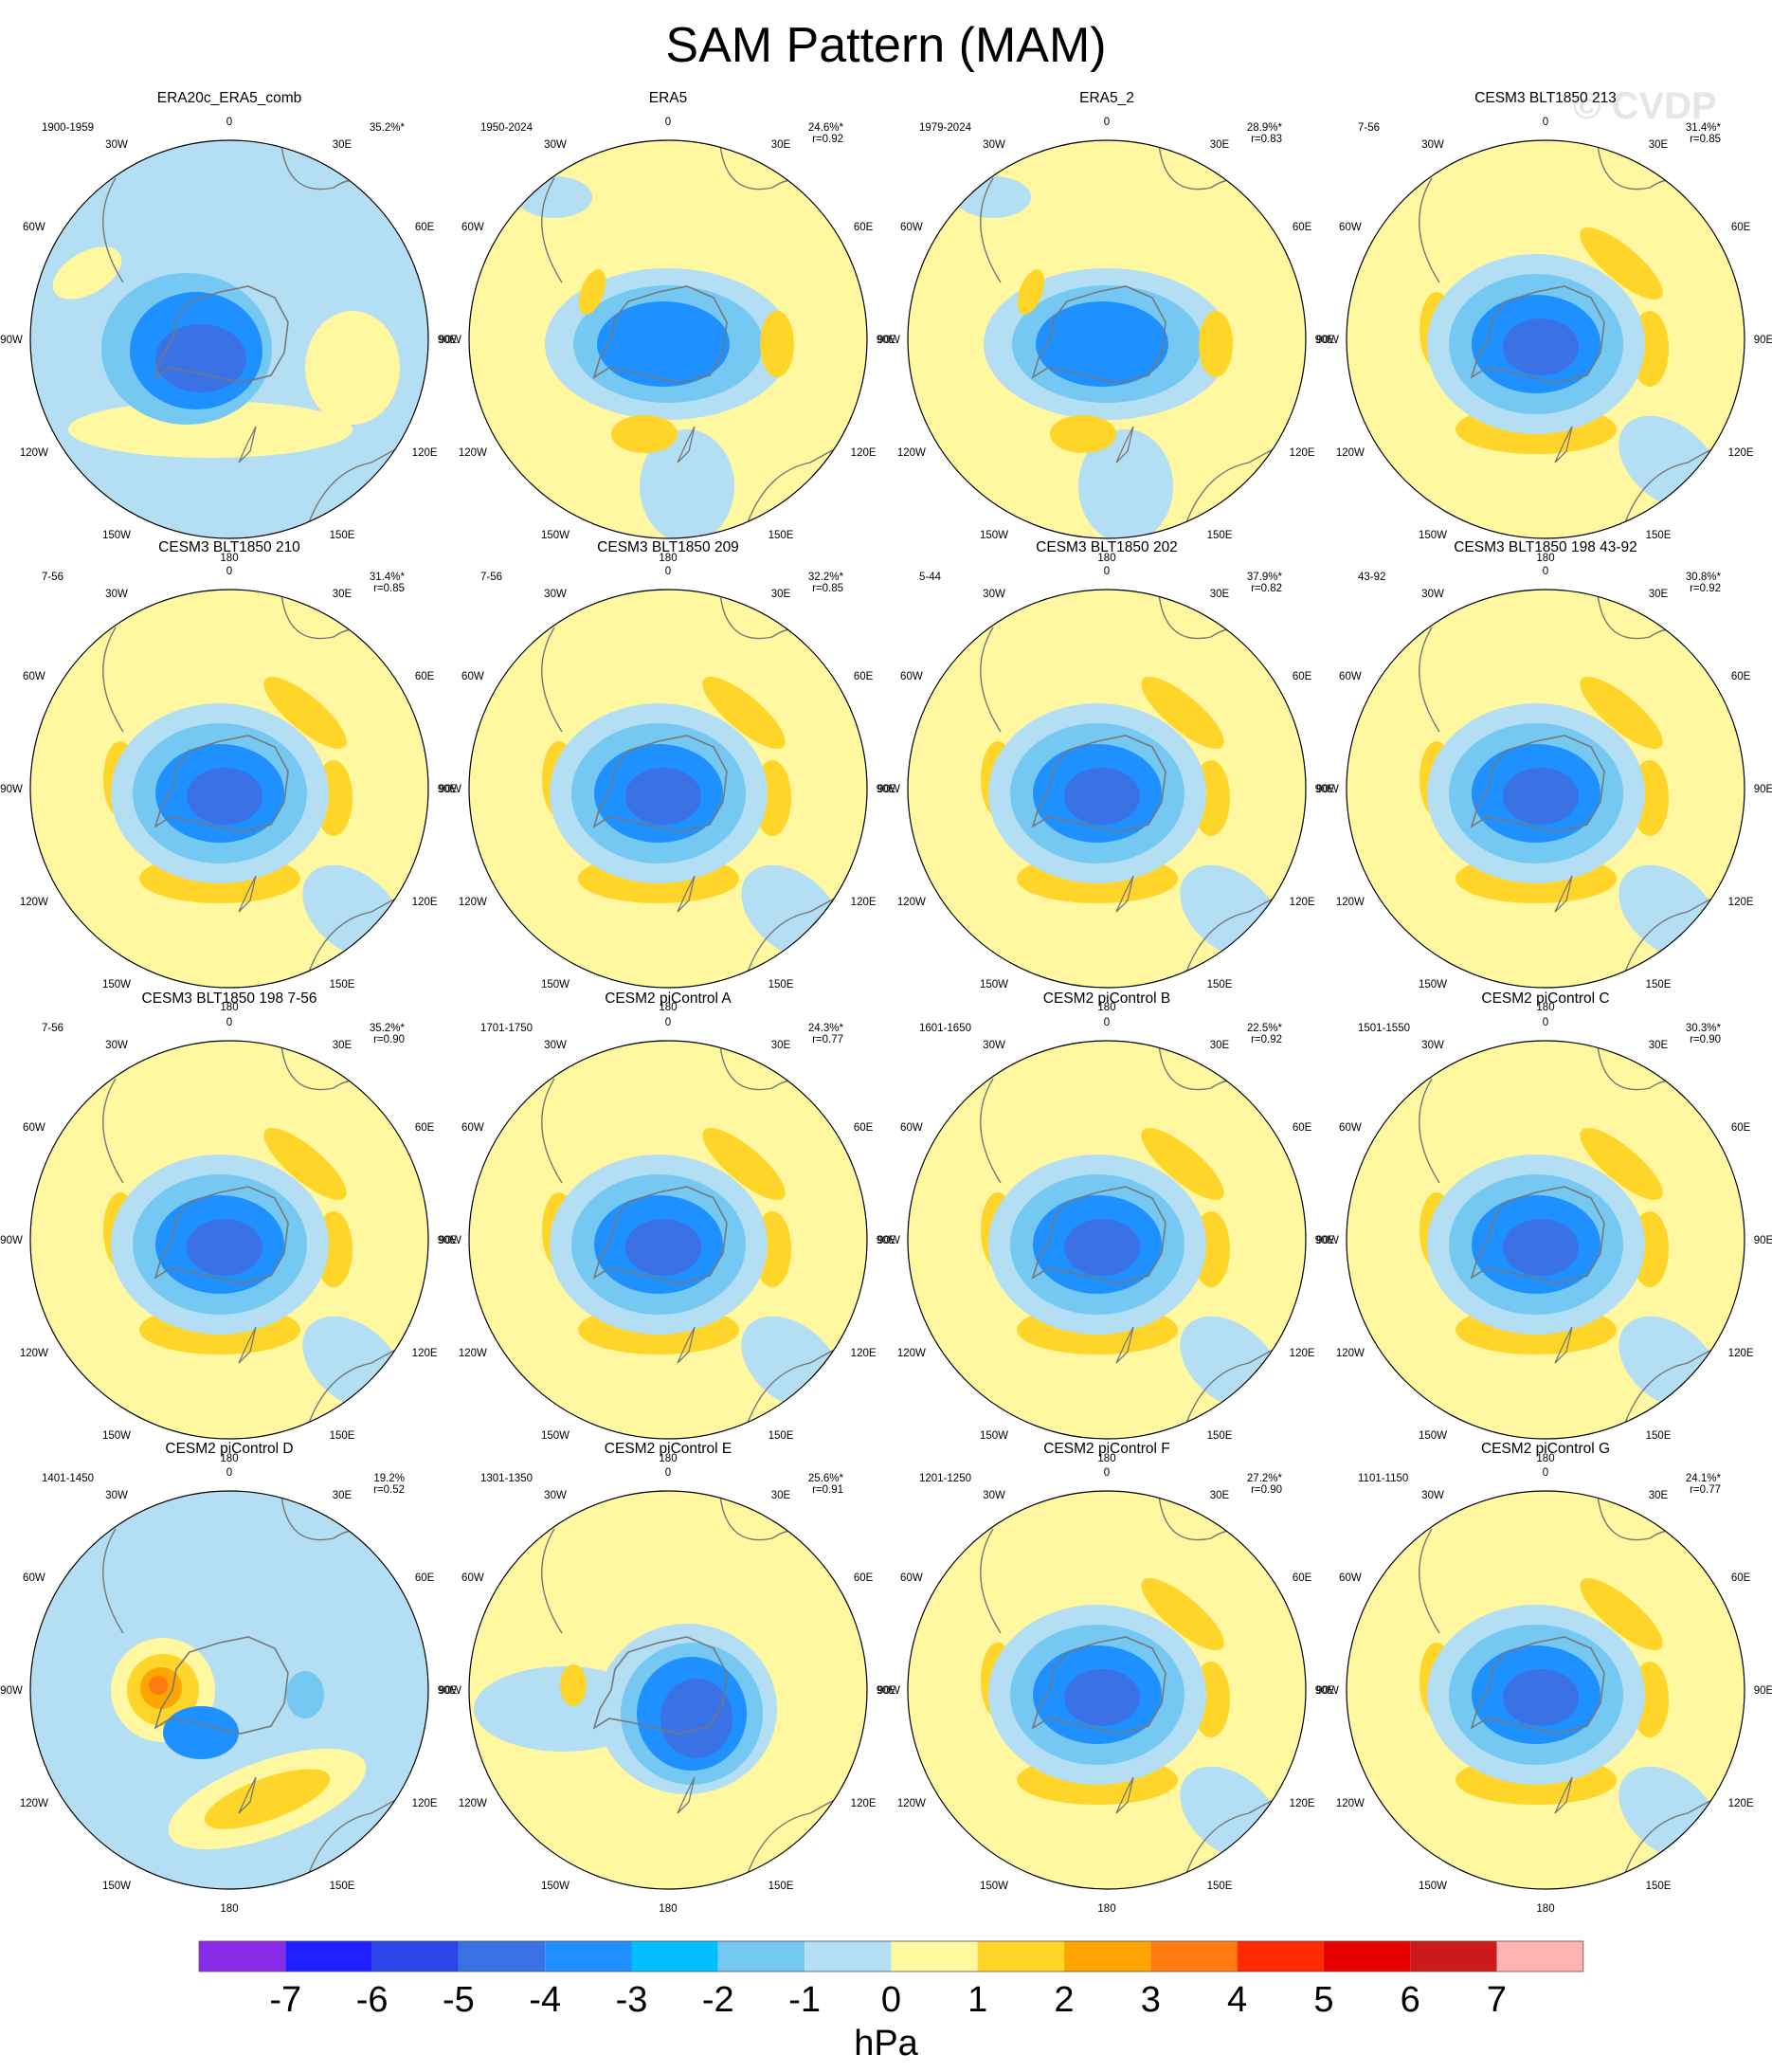 The image size is (1772, 2072). I want to click on percent-variance-explained: 27.2%*, so click(1265, 1479).